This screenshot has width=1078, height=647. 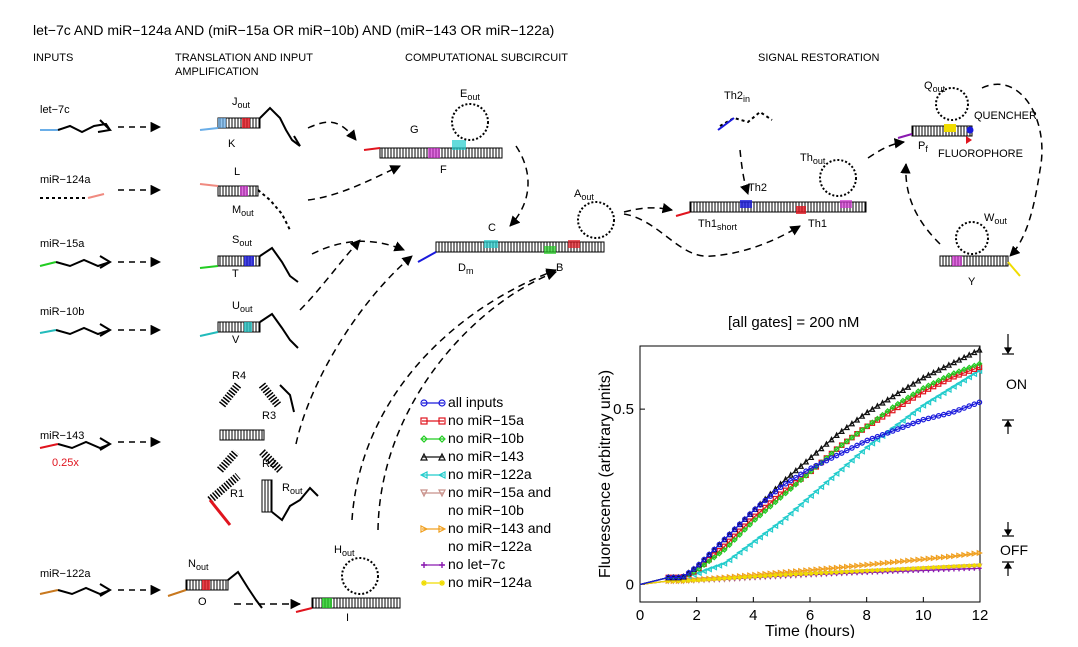 What do you see at coordinates (1016, 384) in the screenshot?
I see `on-label: ON` at bounding box center [1016, 384].